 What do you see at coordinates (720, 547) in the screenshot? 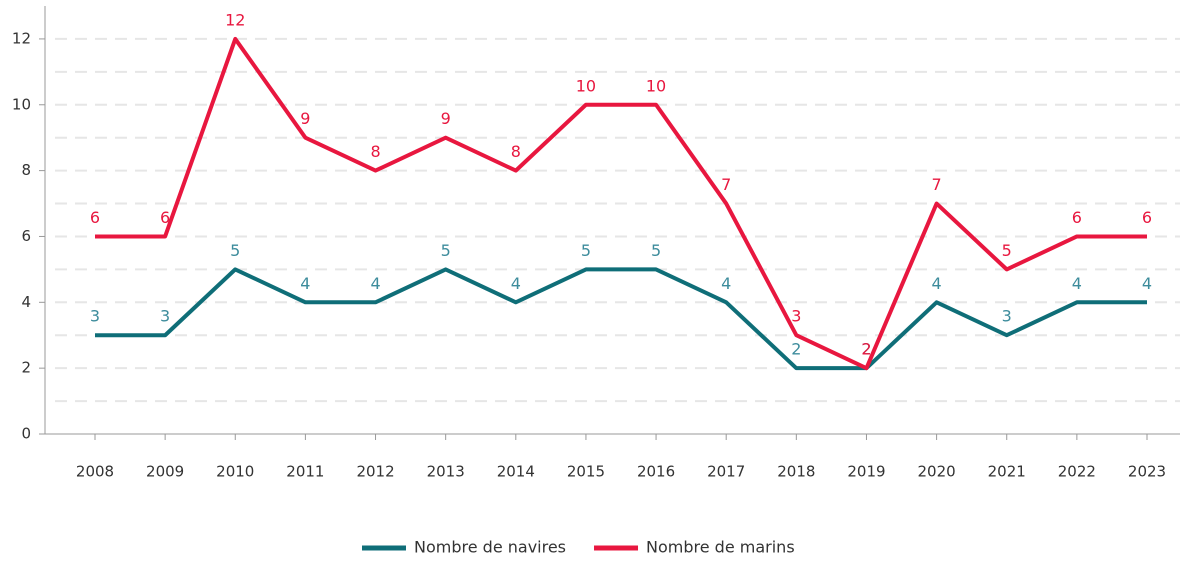
I see `legend-label: Nombre de marins` at bounding box center [720, 547].